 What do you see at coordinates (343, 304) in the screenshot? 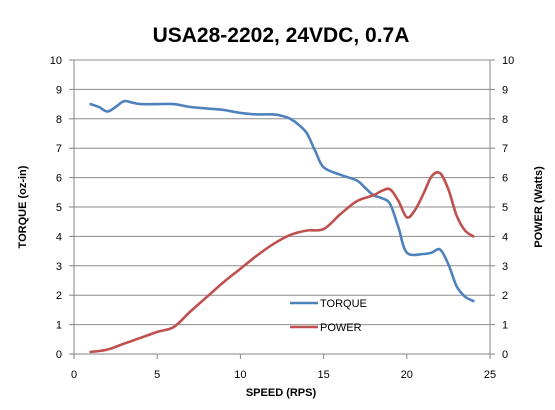
I see `legend-torque-label: TORQUE` at bounding box center [343, 304].